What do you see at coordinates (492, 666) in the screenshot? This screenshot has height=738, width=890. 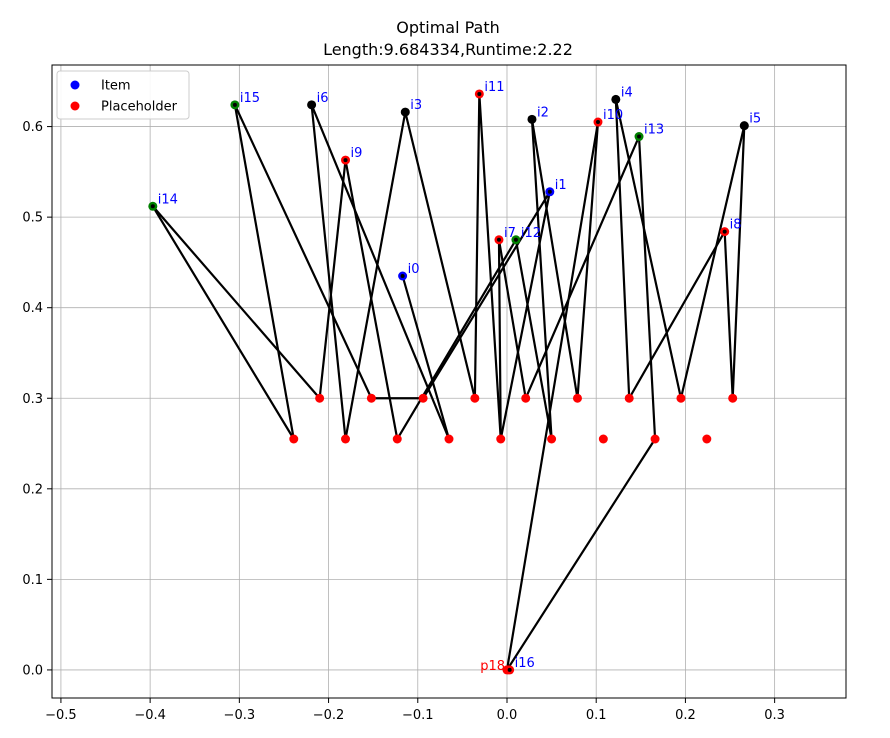 I see `origin-point-label: p18` at bounding box center [492, 666].